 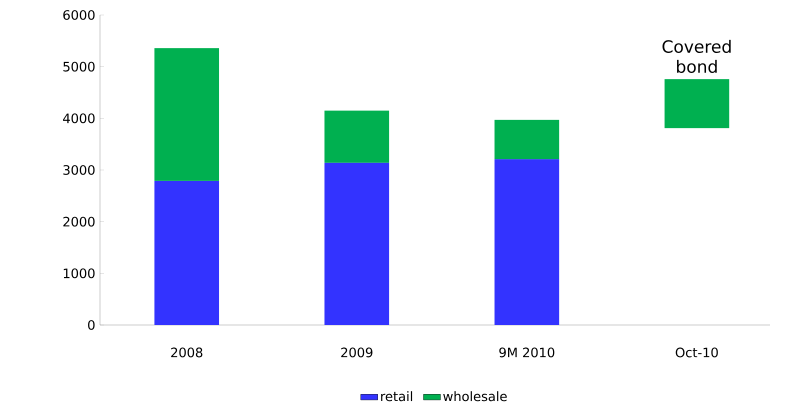 I want to click on y-tick-label: 1000, so click(x=79, y=273).